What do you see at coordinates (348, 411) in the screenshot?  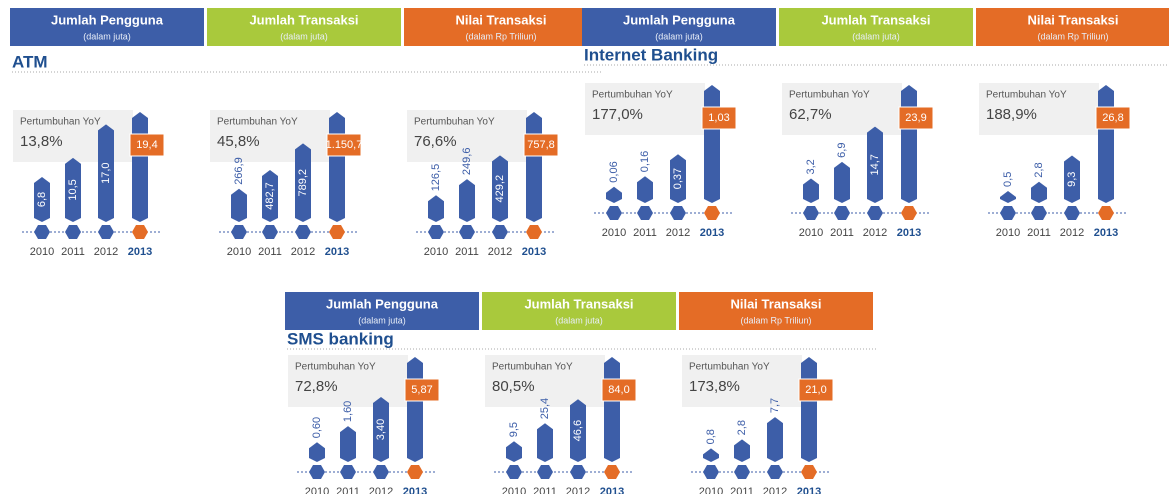 I see `value-label: 1,60` at bounding box center [348, 411].